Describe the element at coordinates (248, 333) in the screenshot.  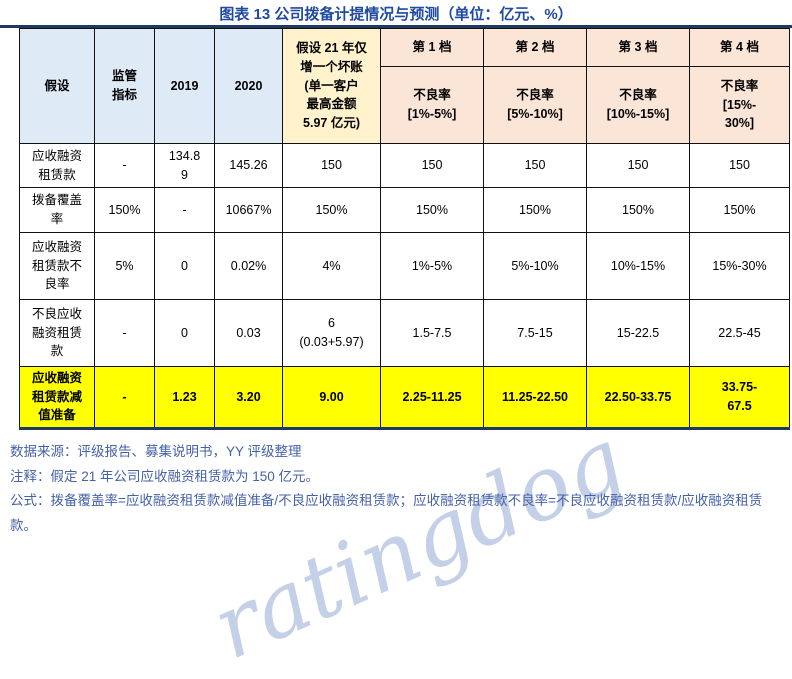
I see `table-cell: 0.03` at that location.